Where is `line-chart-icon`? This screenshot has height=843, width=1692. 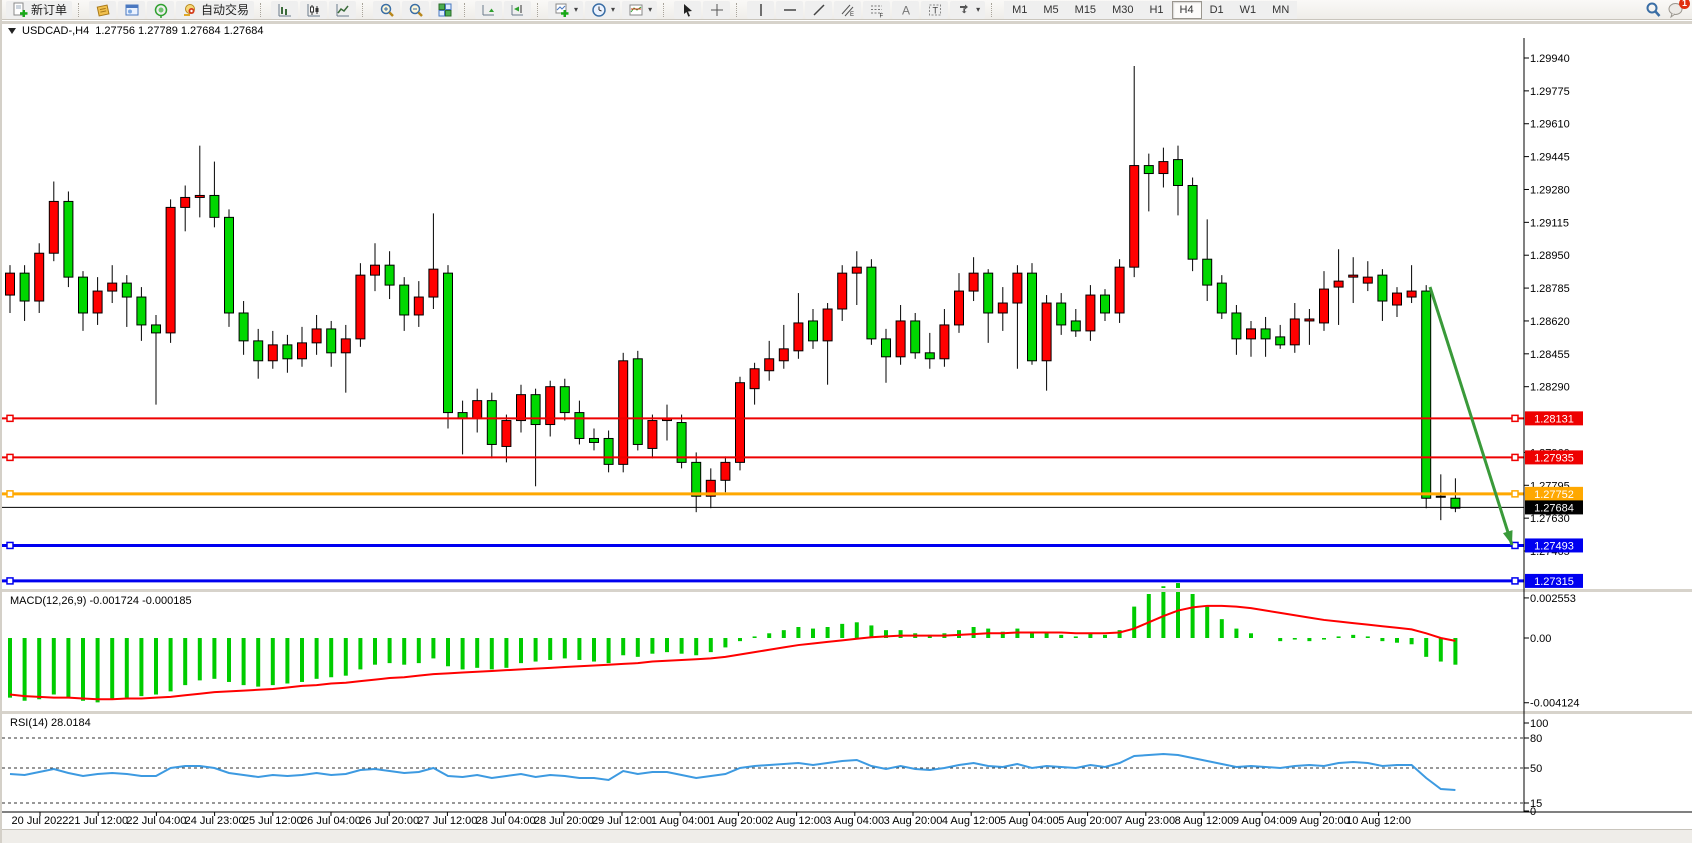
line-chart-icon is located at coordinates (342, 10).